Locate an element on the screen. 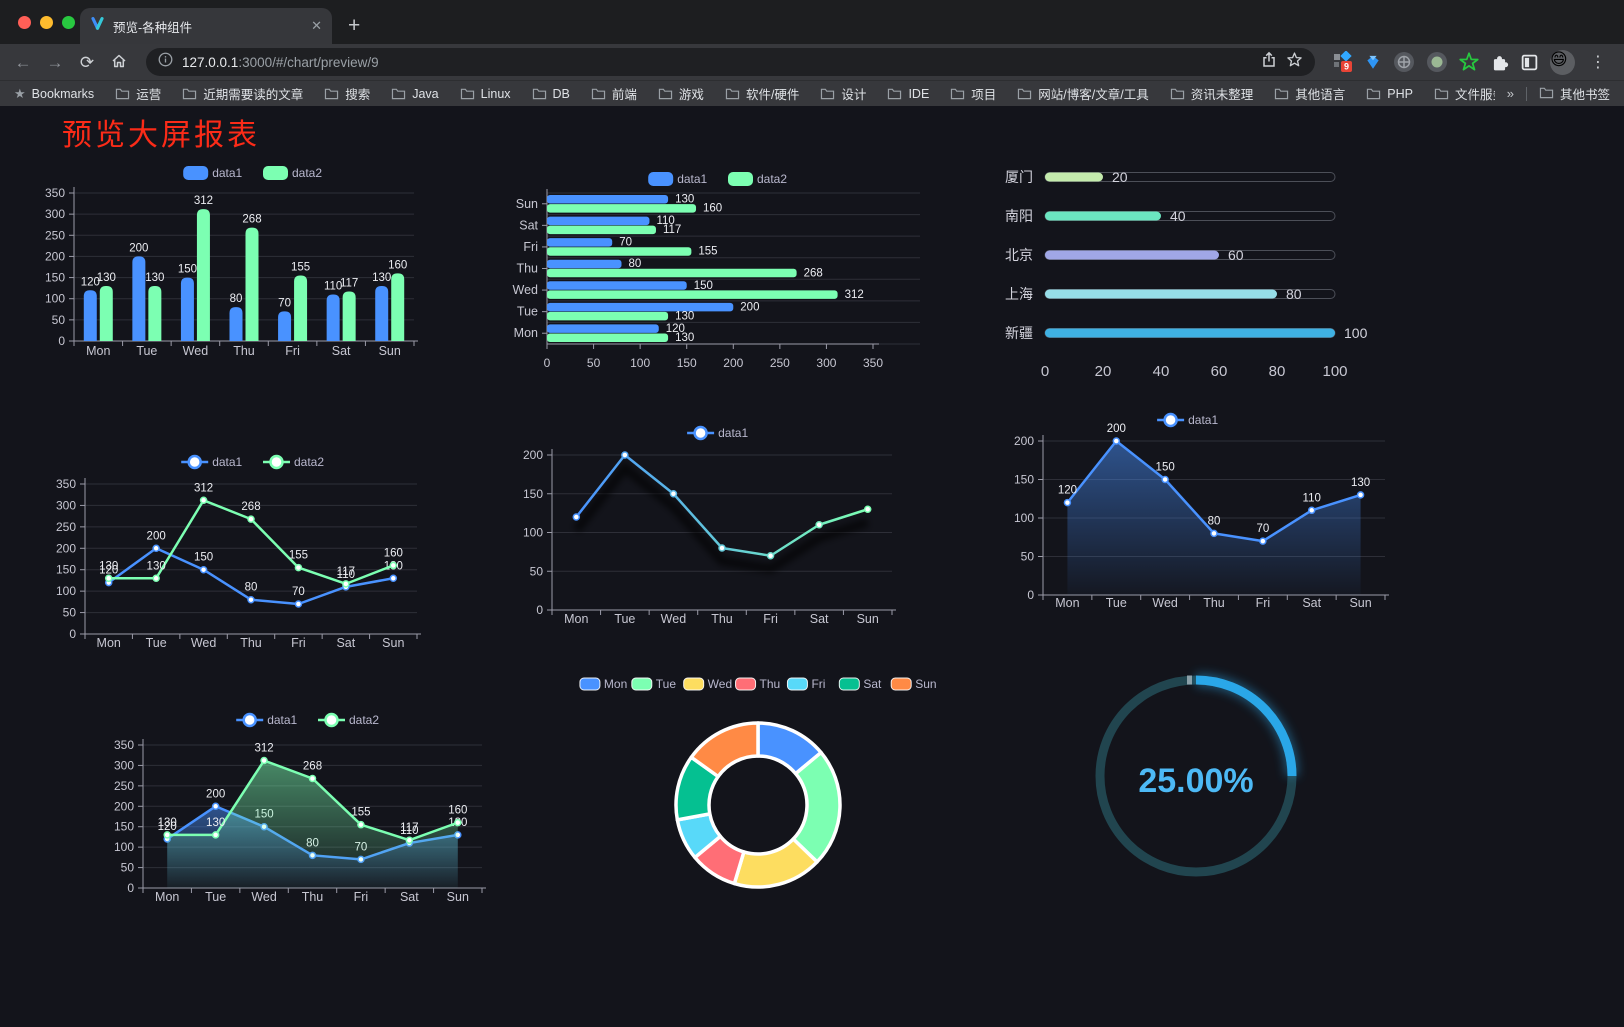  bookmarks-label: Bookmarks is located at coordinates (63, 93).